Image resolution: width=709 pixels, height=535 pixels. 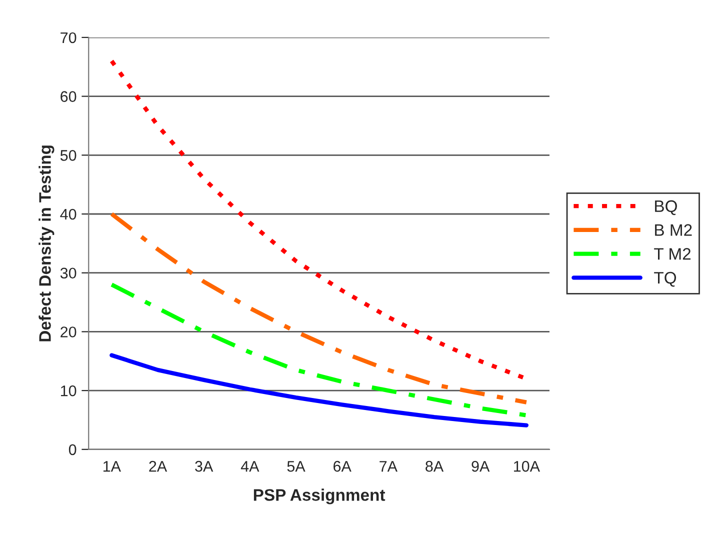 I want to click on x-axis-title: PSP Assignment, so click(x=320, y=496).